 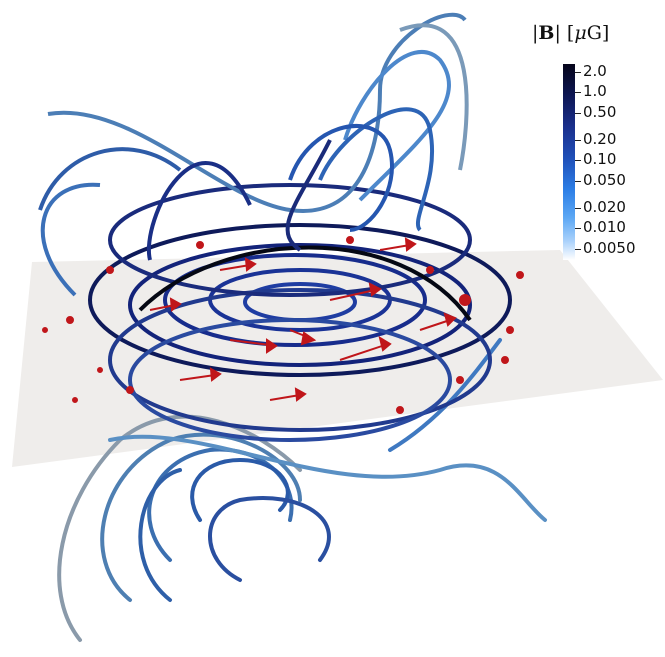 I want to click on colorbar-tick-label: 1.0, so click(x=595, y=91).